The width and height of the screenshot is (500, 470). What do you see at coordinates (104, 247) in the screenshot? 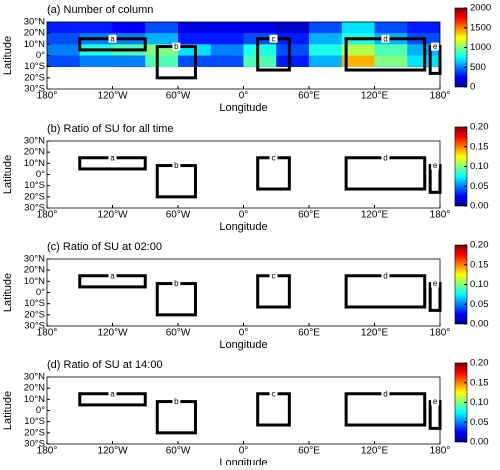
I see `panel-title: (c) Ratio of SU at 02:00` at bounding box center [104, 247].